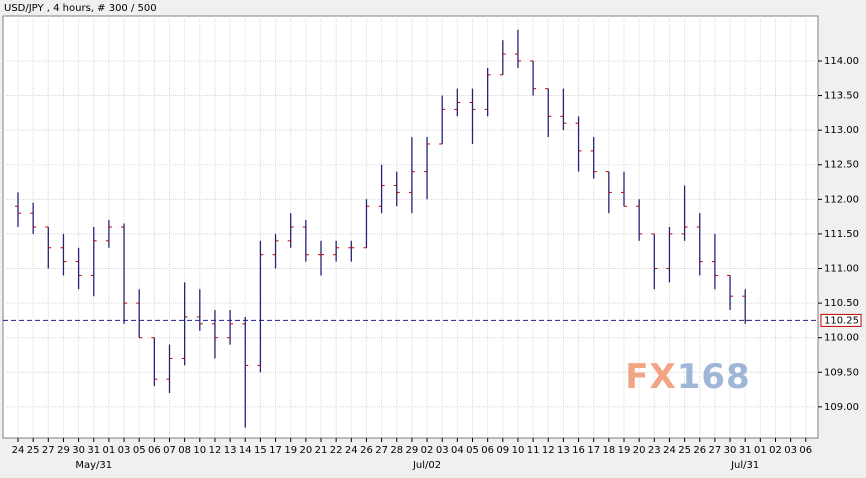  I want to click on x-tick-label: 16, so click(578, 450).